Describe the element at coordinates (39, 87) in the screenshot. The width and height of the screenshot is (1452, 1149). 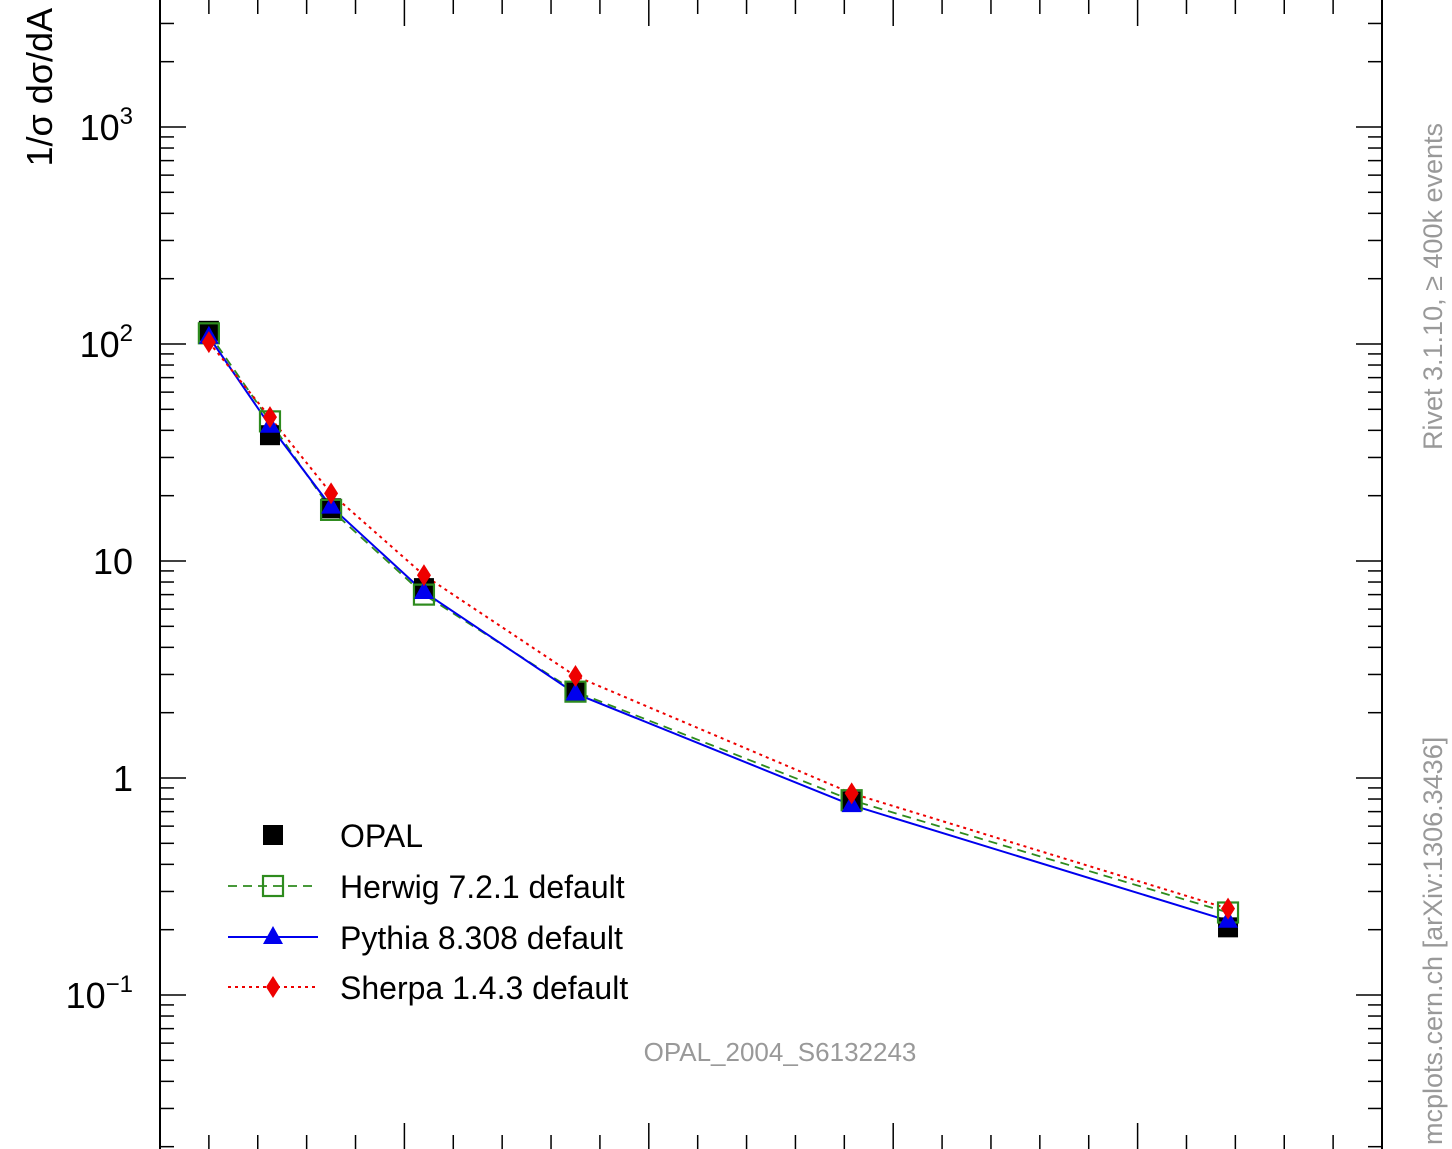
I see `y-axis-label: 1/σ dσ/dA` at that location.